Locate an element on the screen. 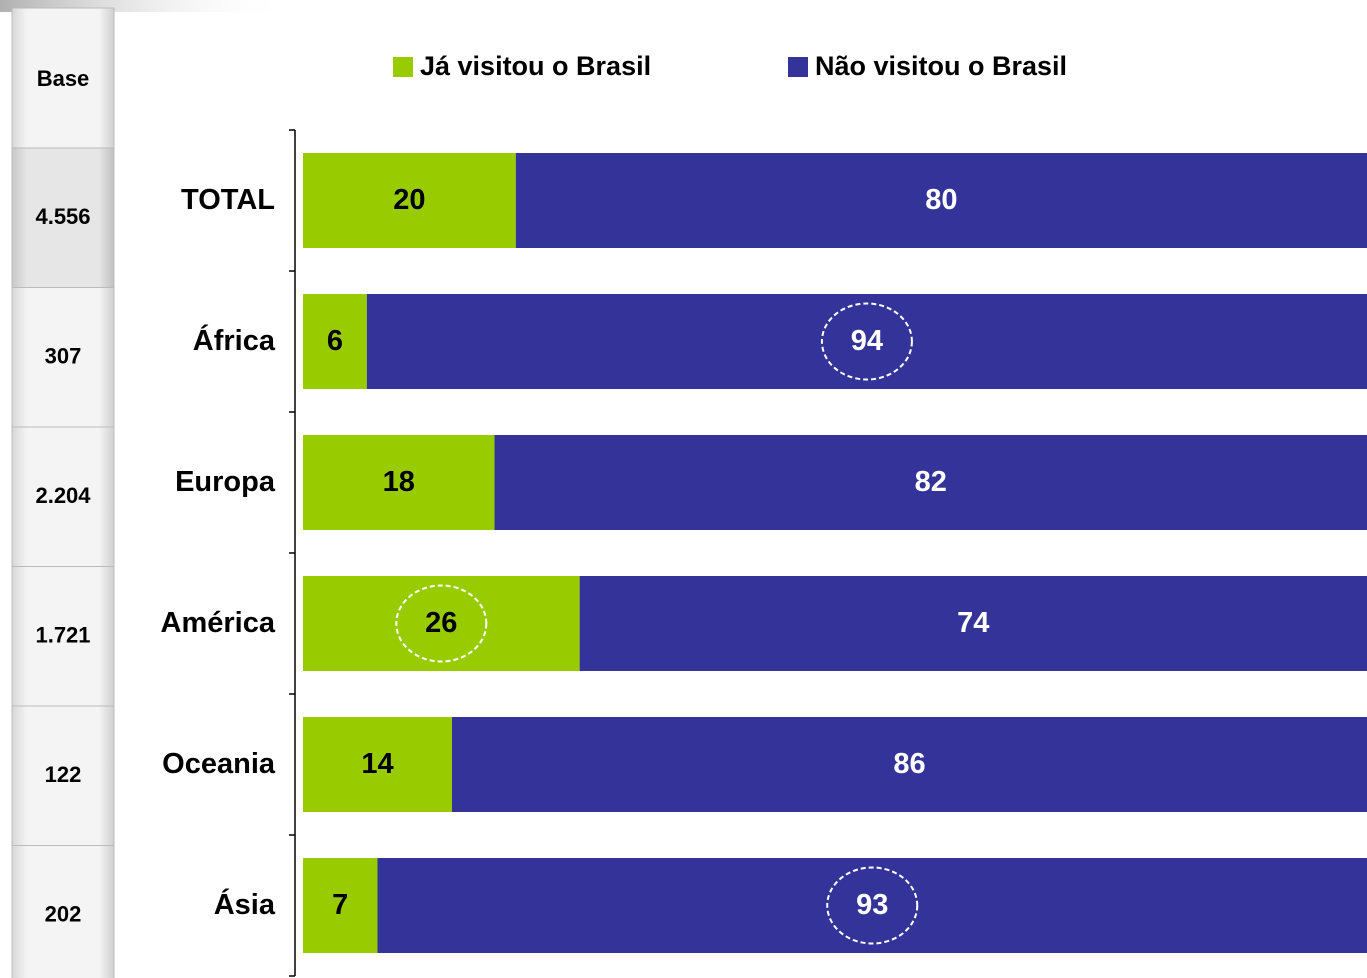 This screenshot has width=1367, height=978. base-value: 202 is located at coordinates (63, 913).